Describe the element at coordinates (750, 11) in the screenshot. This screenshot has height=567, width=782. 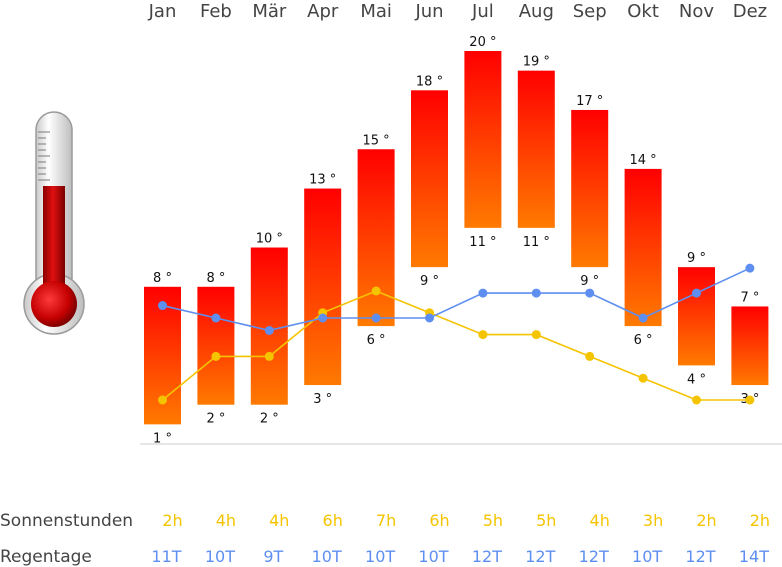
I see `month-label: Dez` at that location.